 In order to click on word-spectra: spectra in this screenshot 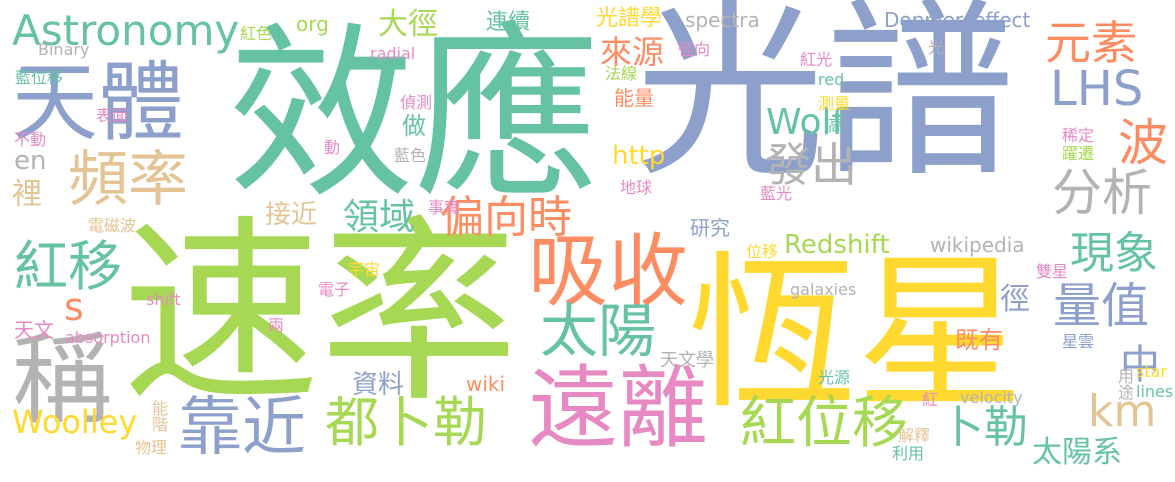, I will do `click(722, 20)`.